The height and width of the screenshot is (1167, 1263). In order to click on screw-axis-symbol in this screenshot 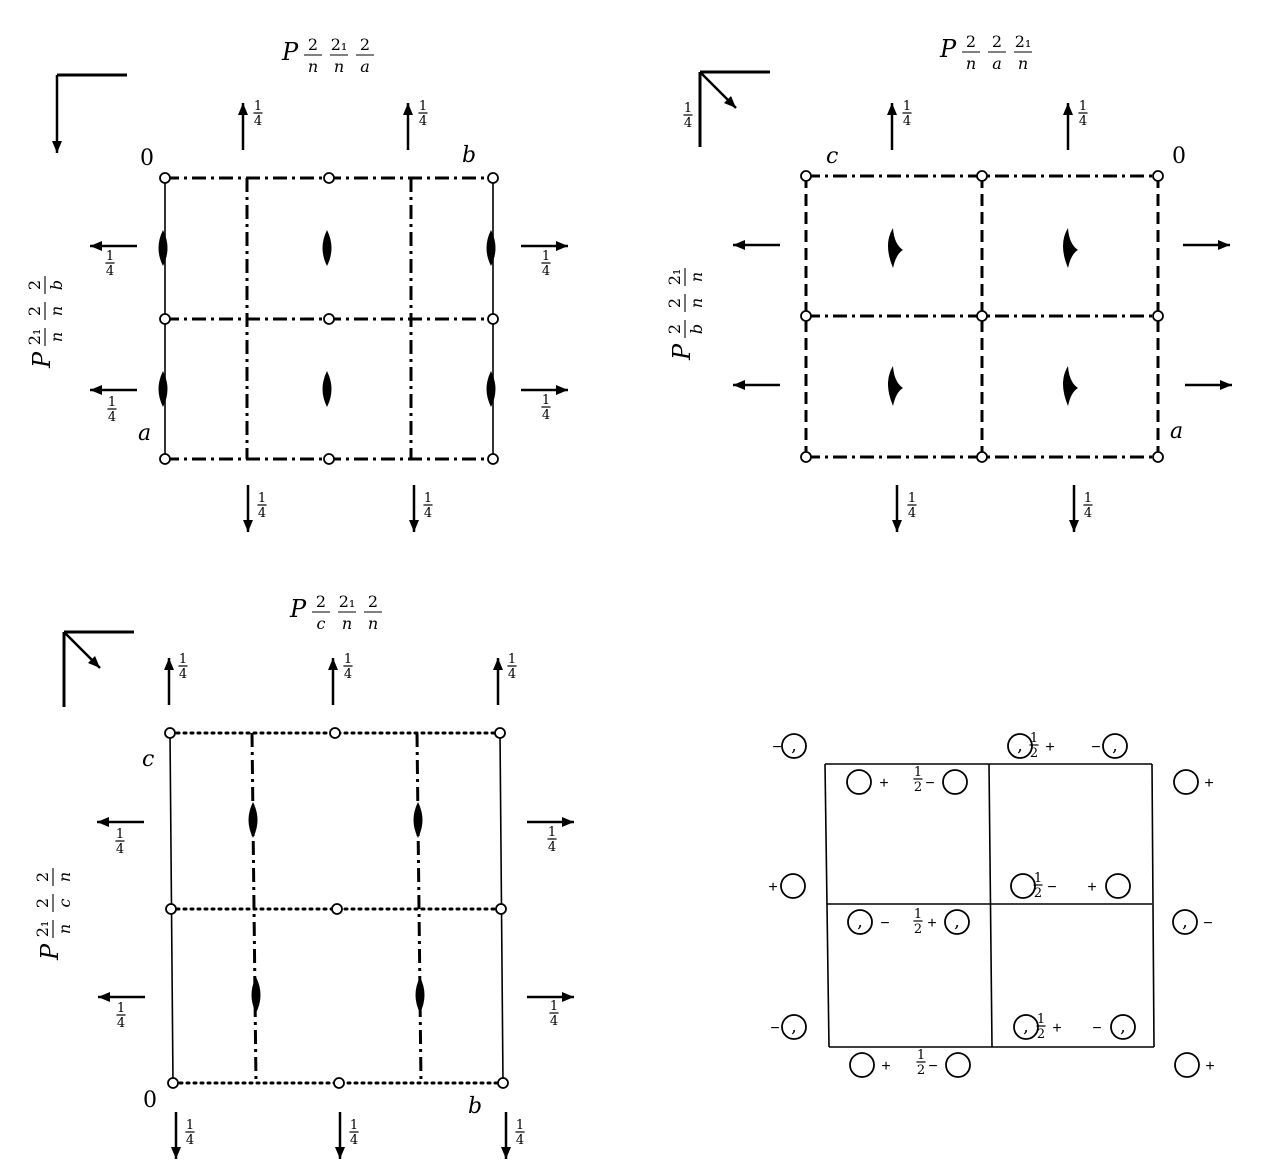, I will do `click(1070, 248)`.